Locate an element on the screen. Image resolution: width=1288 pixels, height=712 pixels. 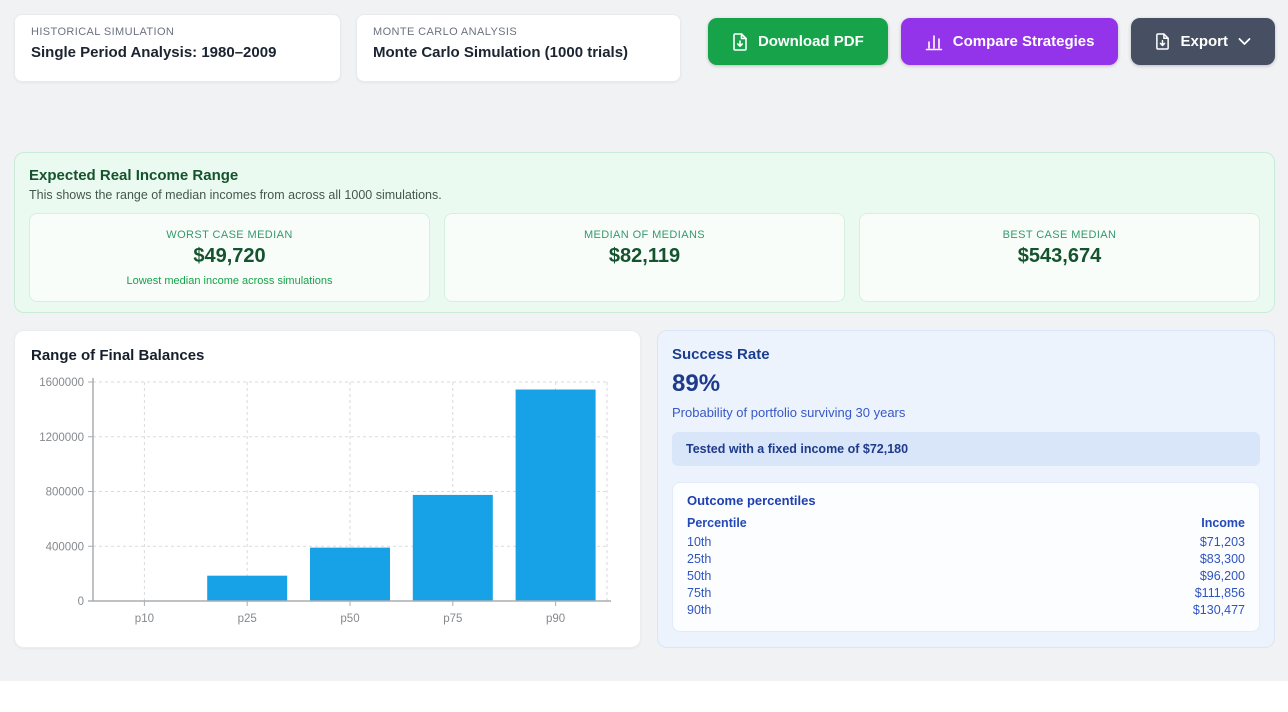
median-of-medians-card: MEDIAN OF MEDIANS $82,119 is located at coordinates (644, 257).